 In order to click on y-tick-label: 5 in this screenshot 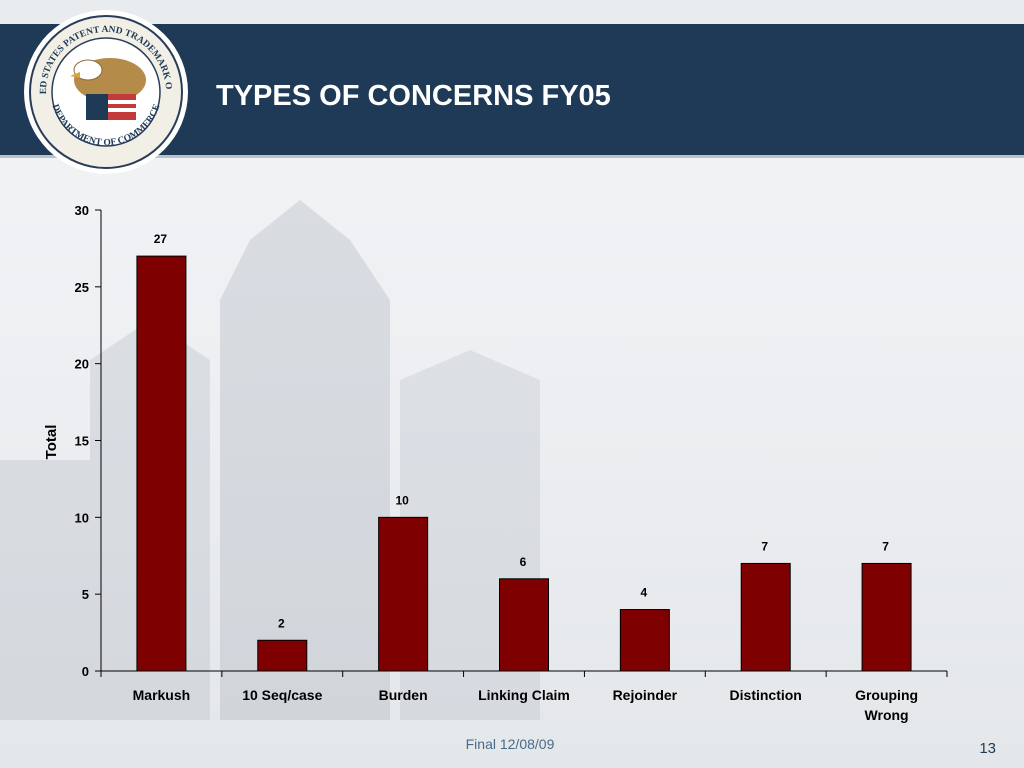, I will do `click(85, 594)`.